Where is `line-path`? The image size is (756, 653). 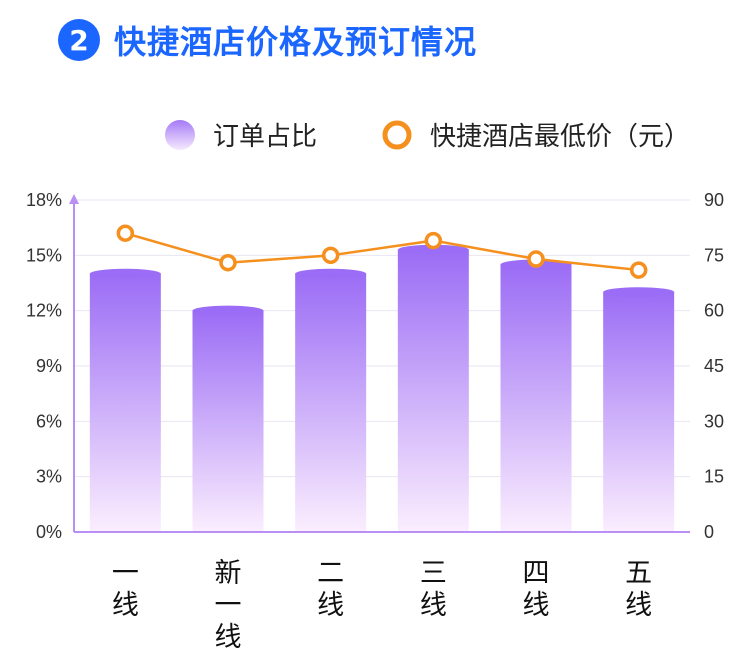 line-path is located at coordinates (381, 251).